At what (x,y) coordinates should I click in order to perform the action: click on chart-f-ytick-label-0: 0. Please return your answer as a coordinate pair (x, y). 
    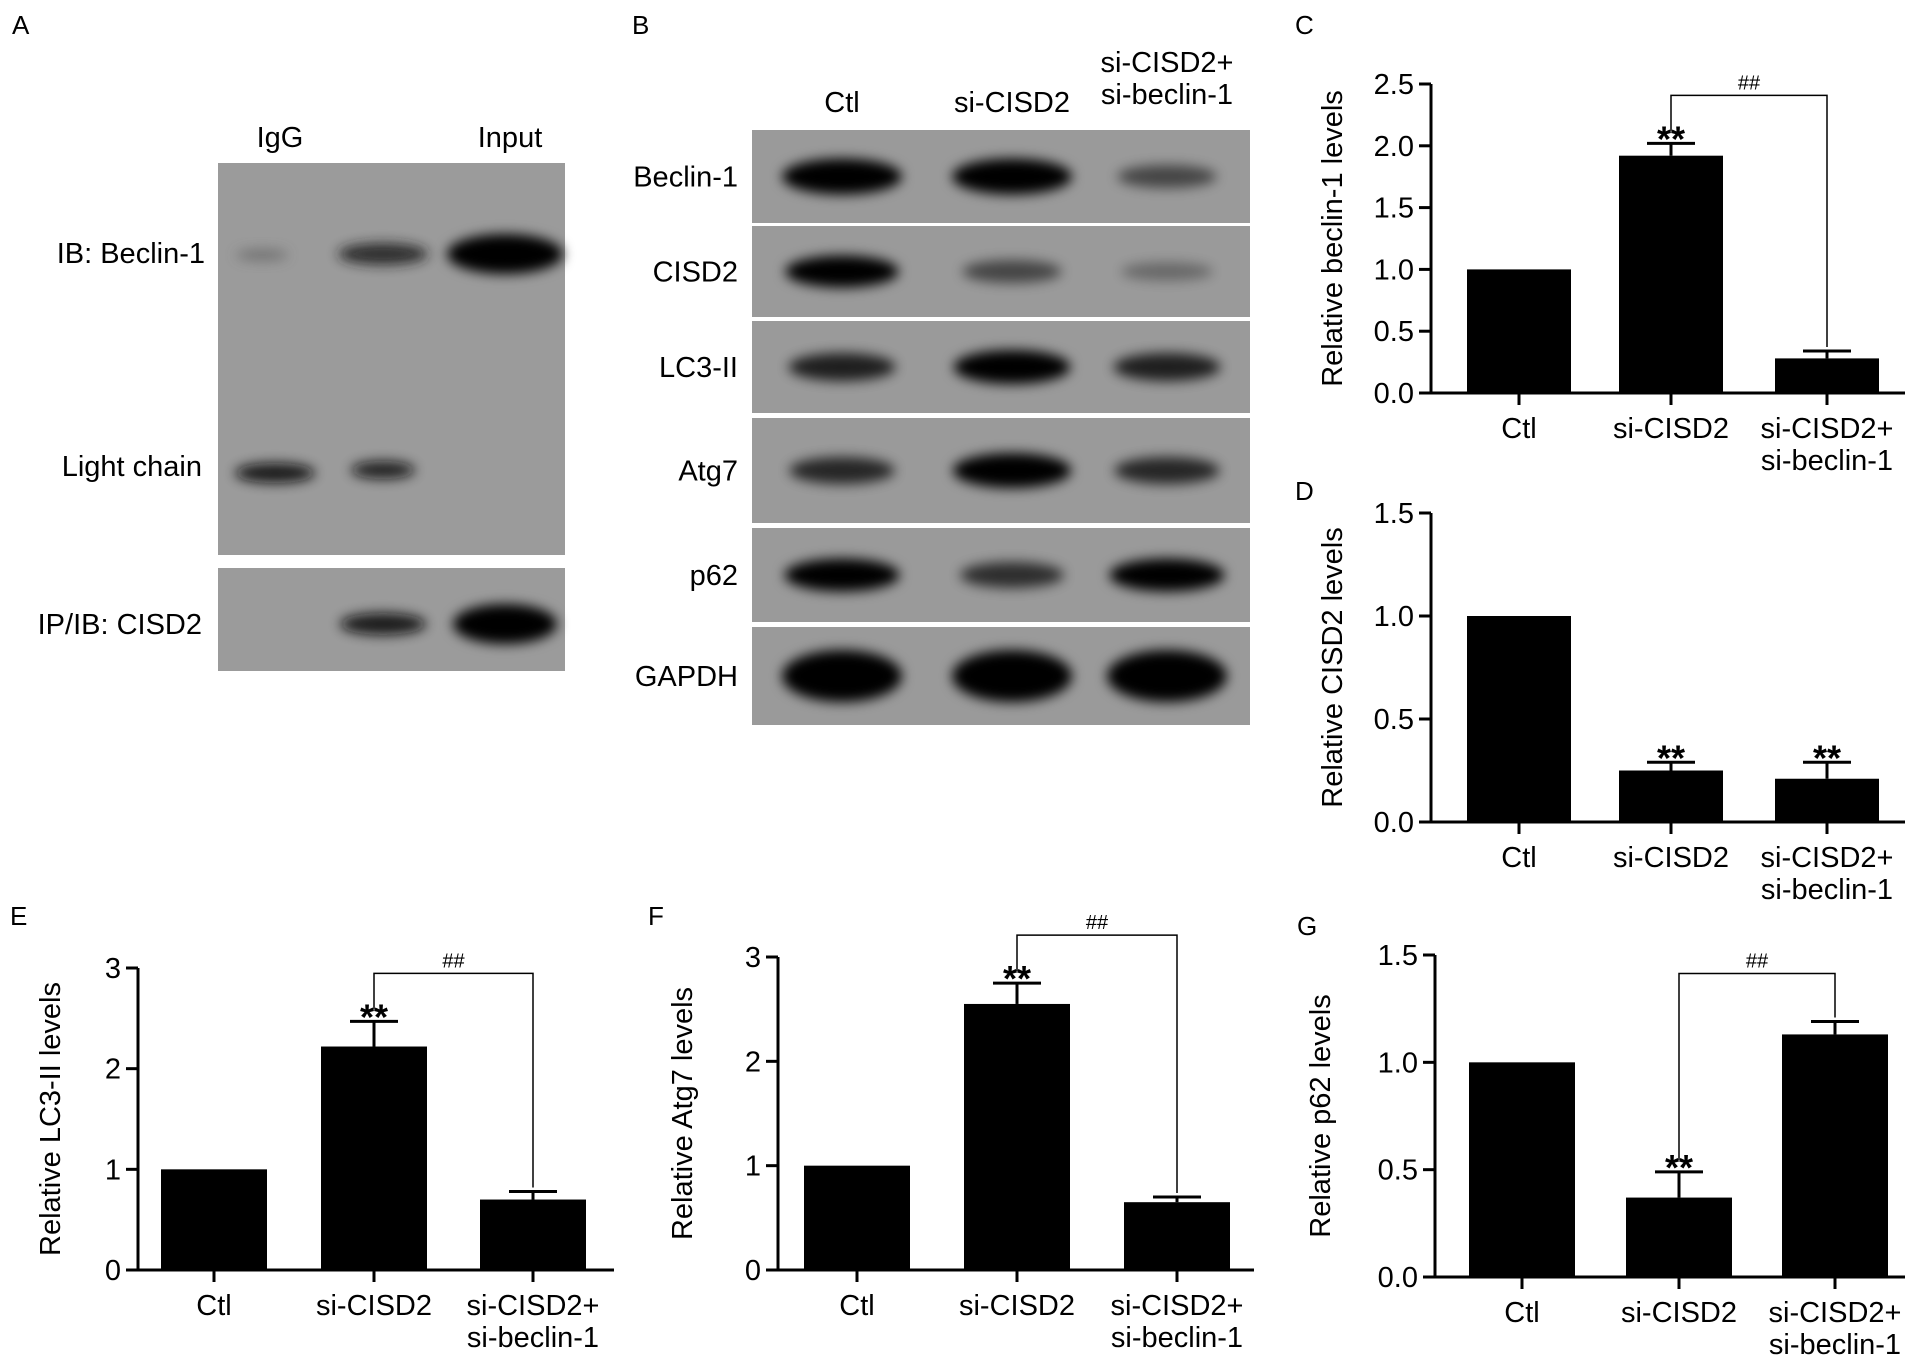
    Looking at the image, I should click on (753, 1271).